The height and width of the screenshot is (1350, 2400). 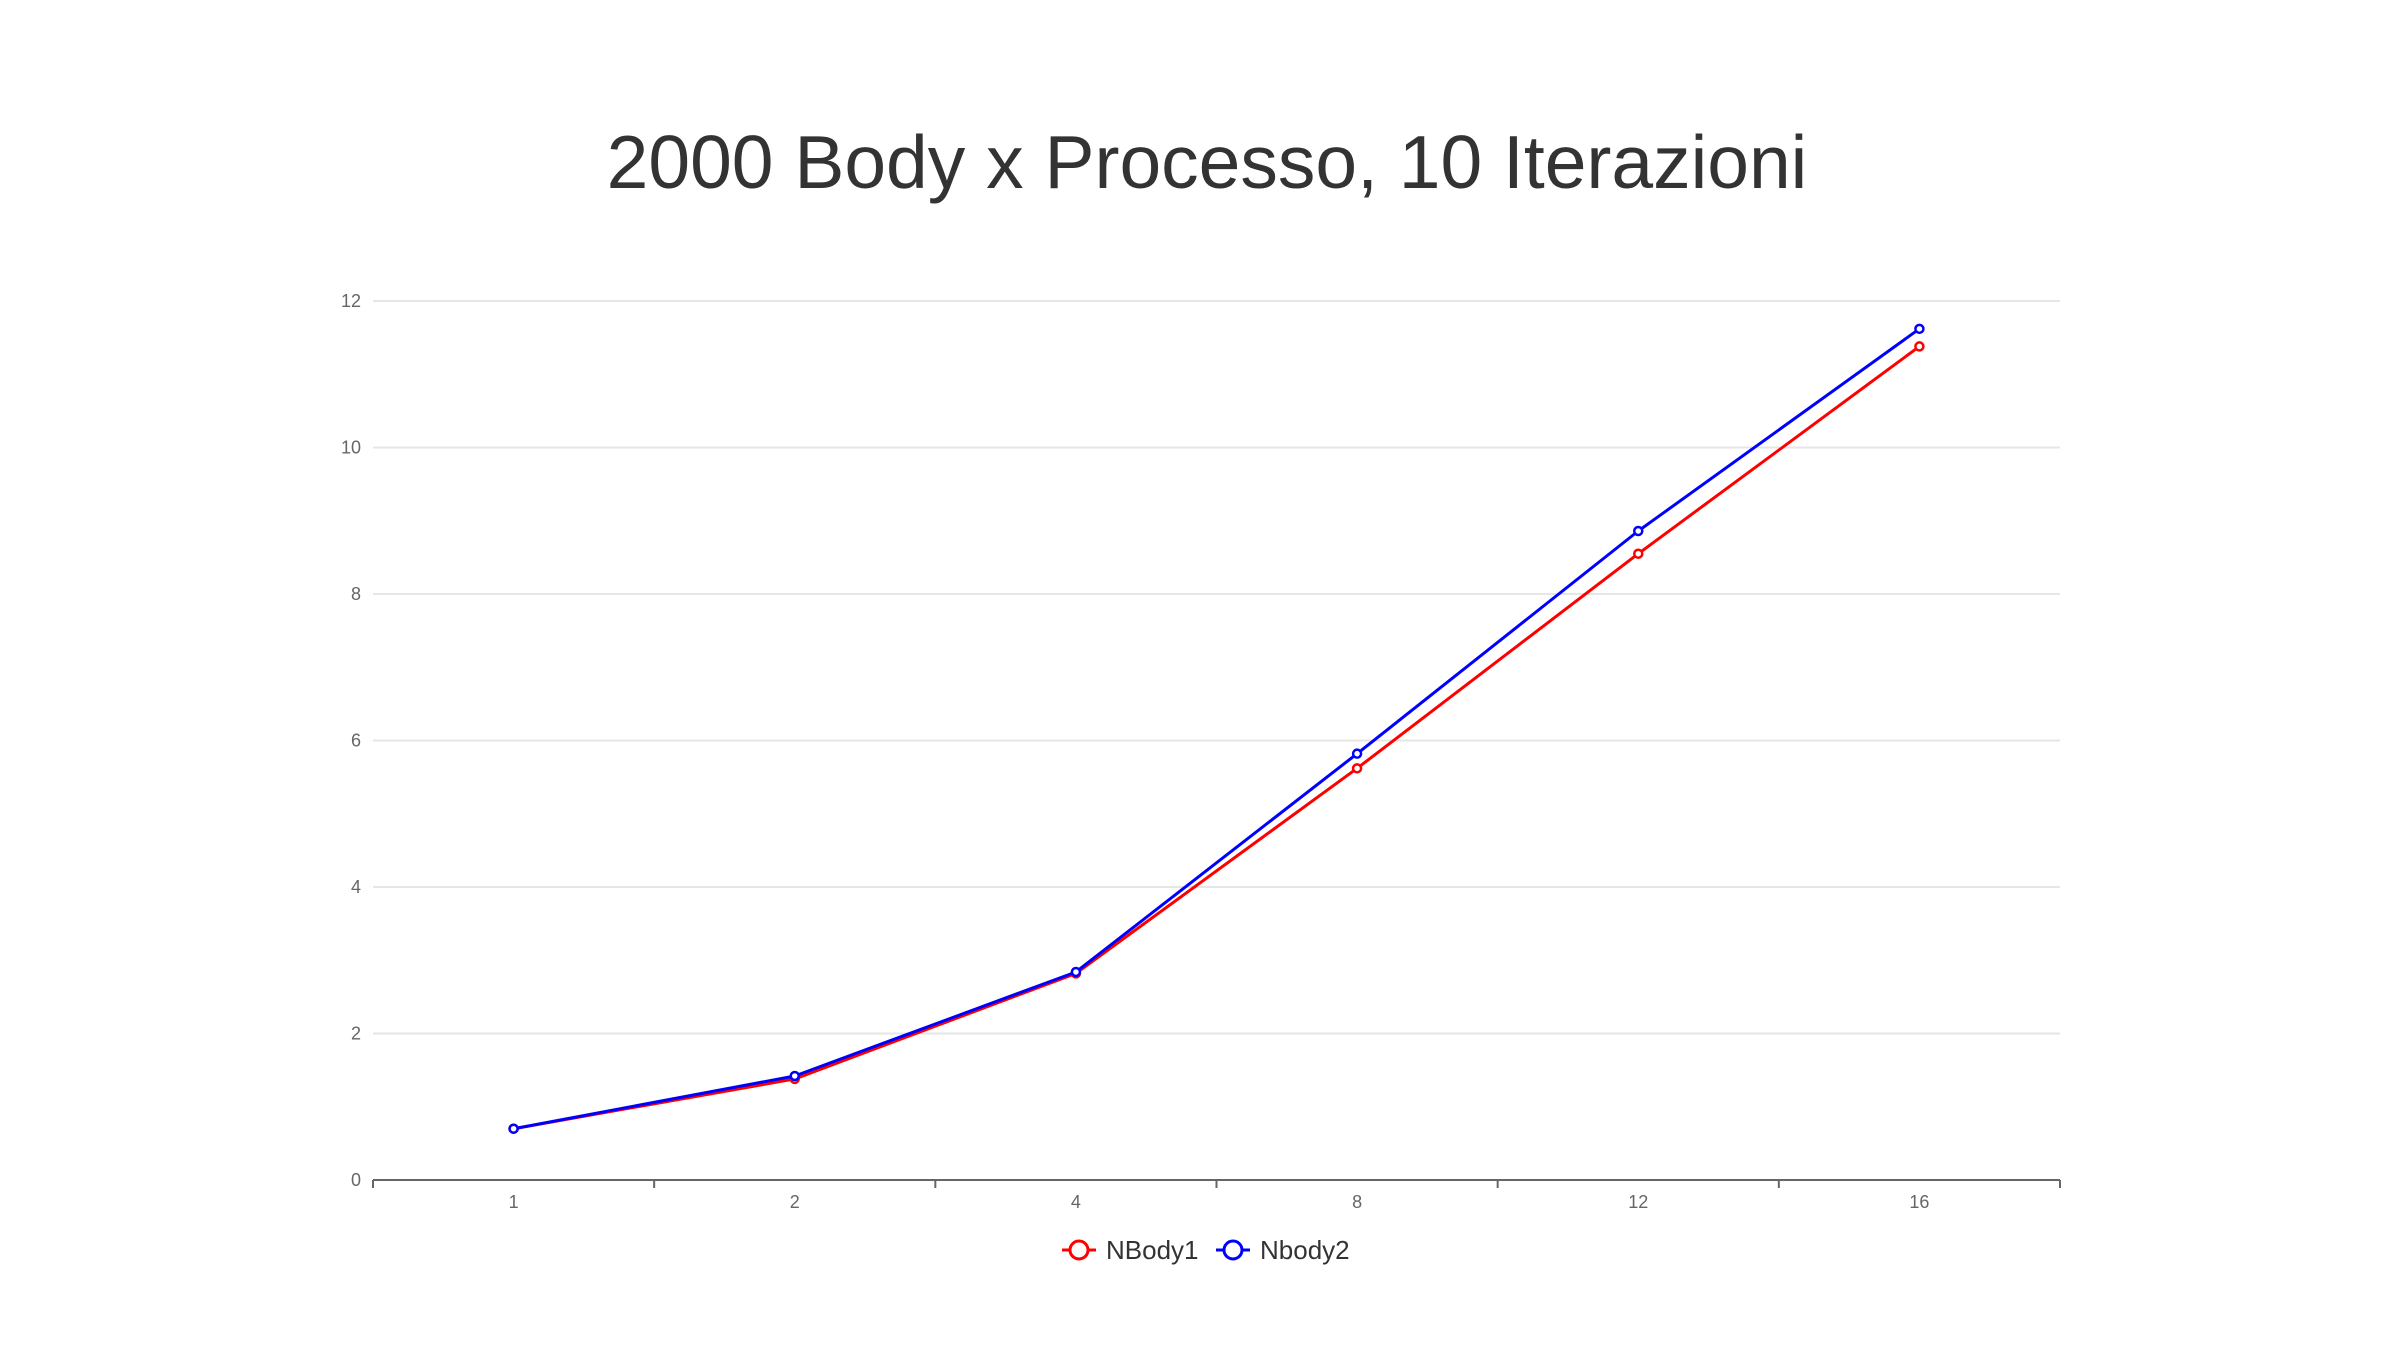 I want to click on legend-label: Nbody2, so click(x=1305, y=1250).